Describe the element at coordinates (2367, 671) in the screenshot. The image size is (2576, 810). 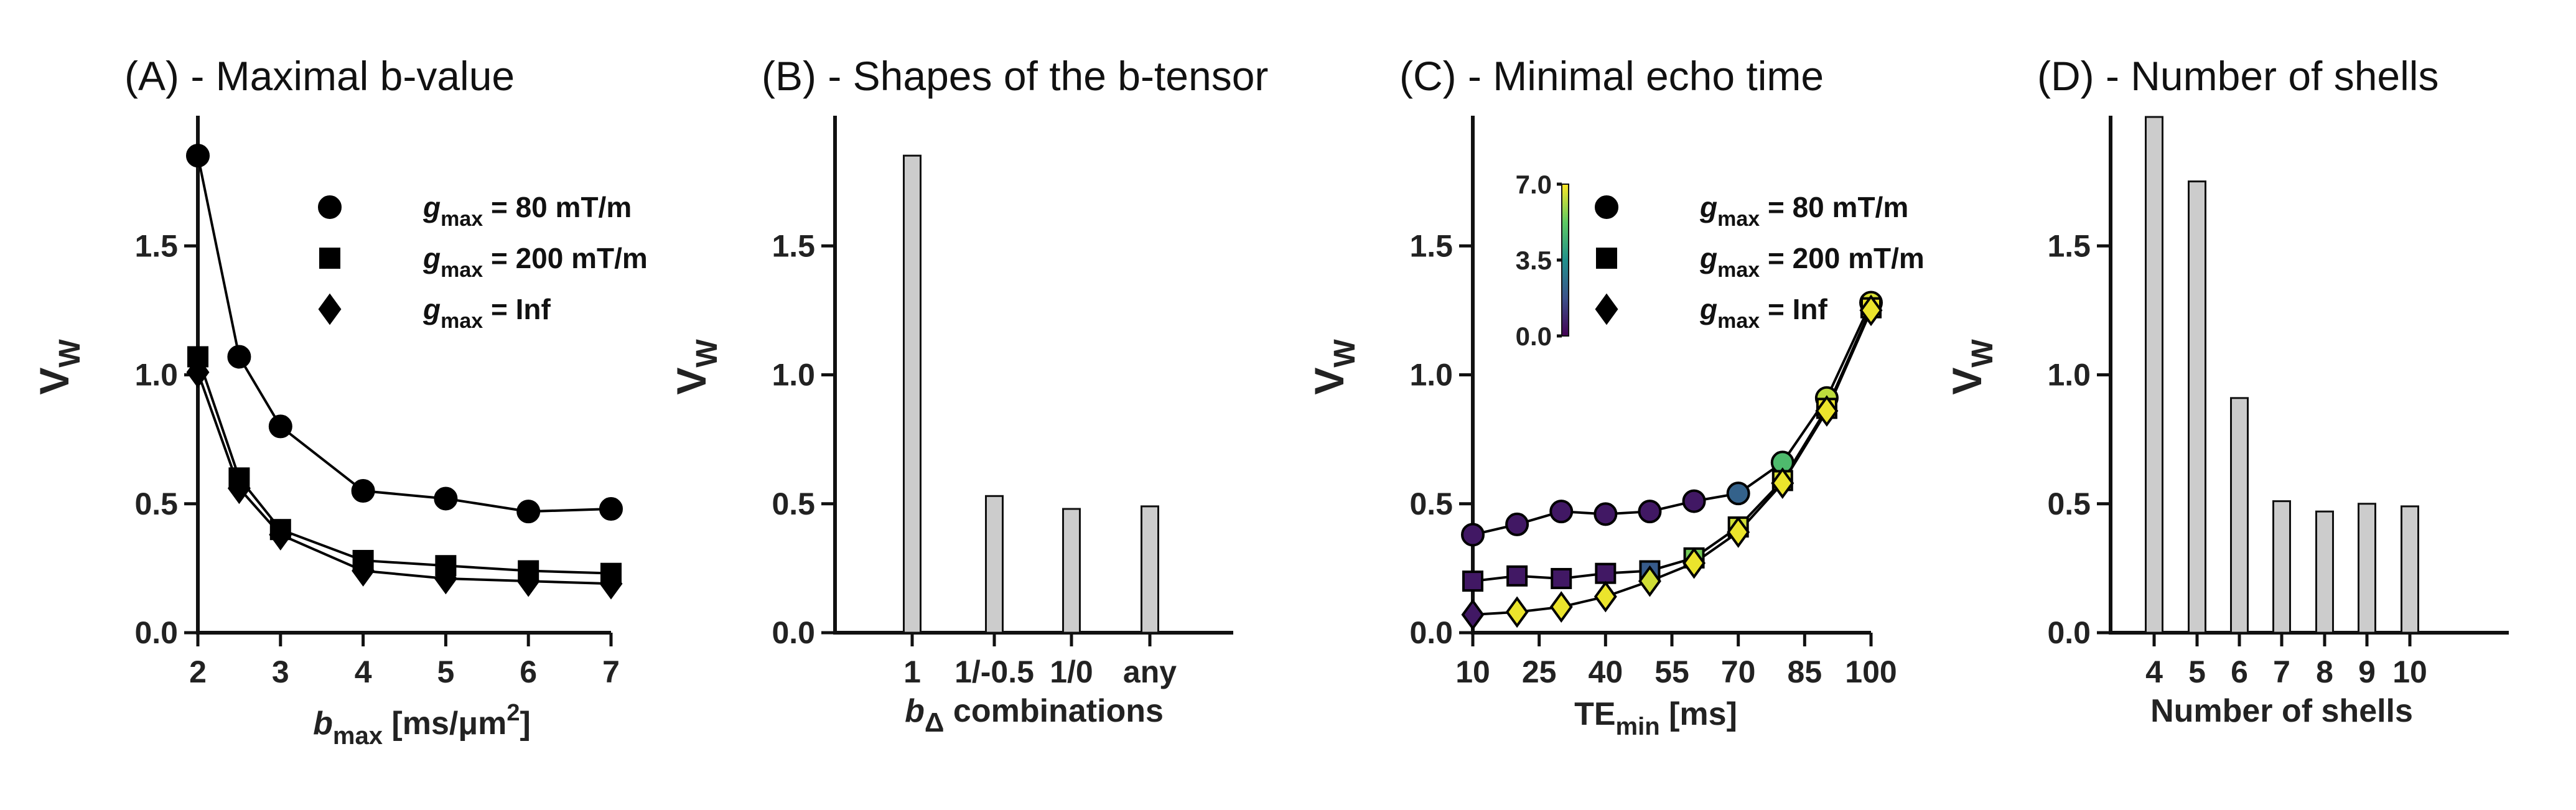
I see `x-tick-label: 9` at that location.